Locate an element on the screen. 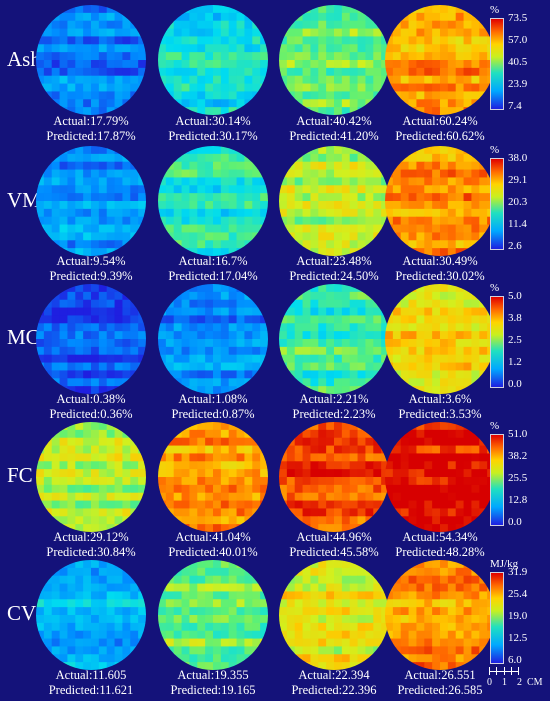 Image resolution: width=550 pixels, height=701 pixels. caption-actual: Actual:40.42% is located at coordinates (334, 121).